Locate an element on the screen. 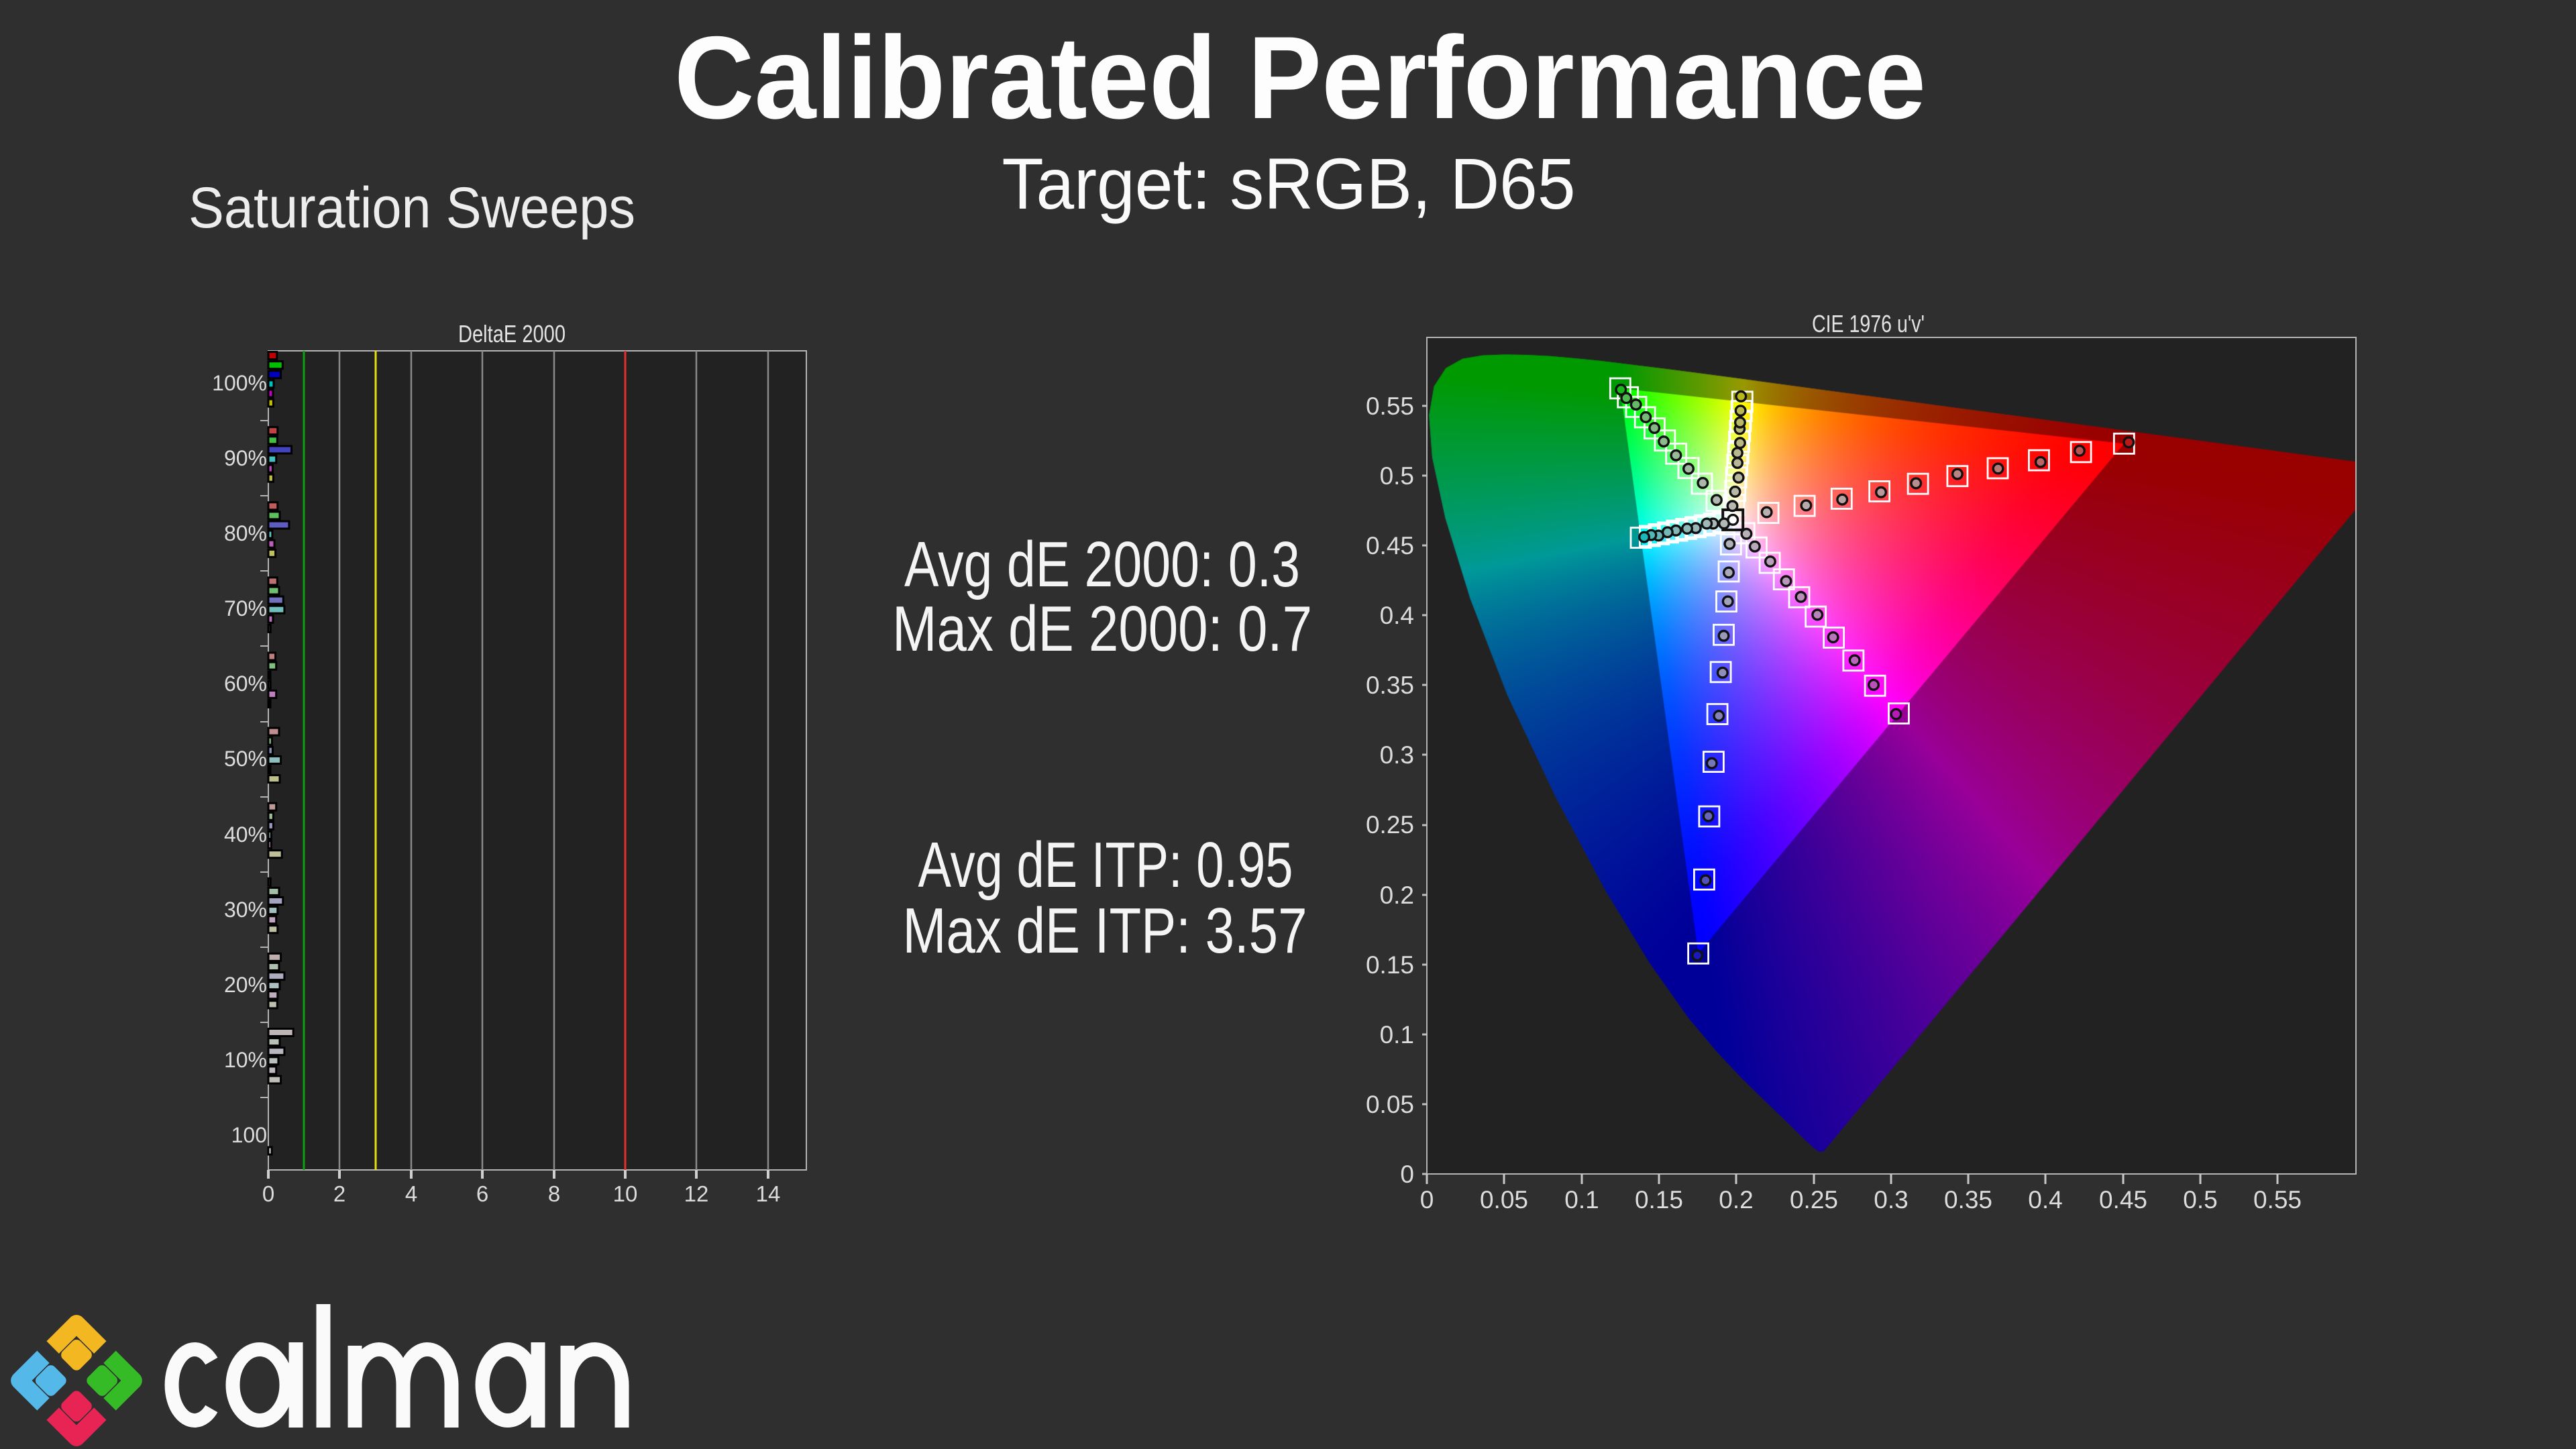 This screenshot has height=1449, width=2576. svg-text: 10% is located at coordinates (245, 1060).